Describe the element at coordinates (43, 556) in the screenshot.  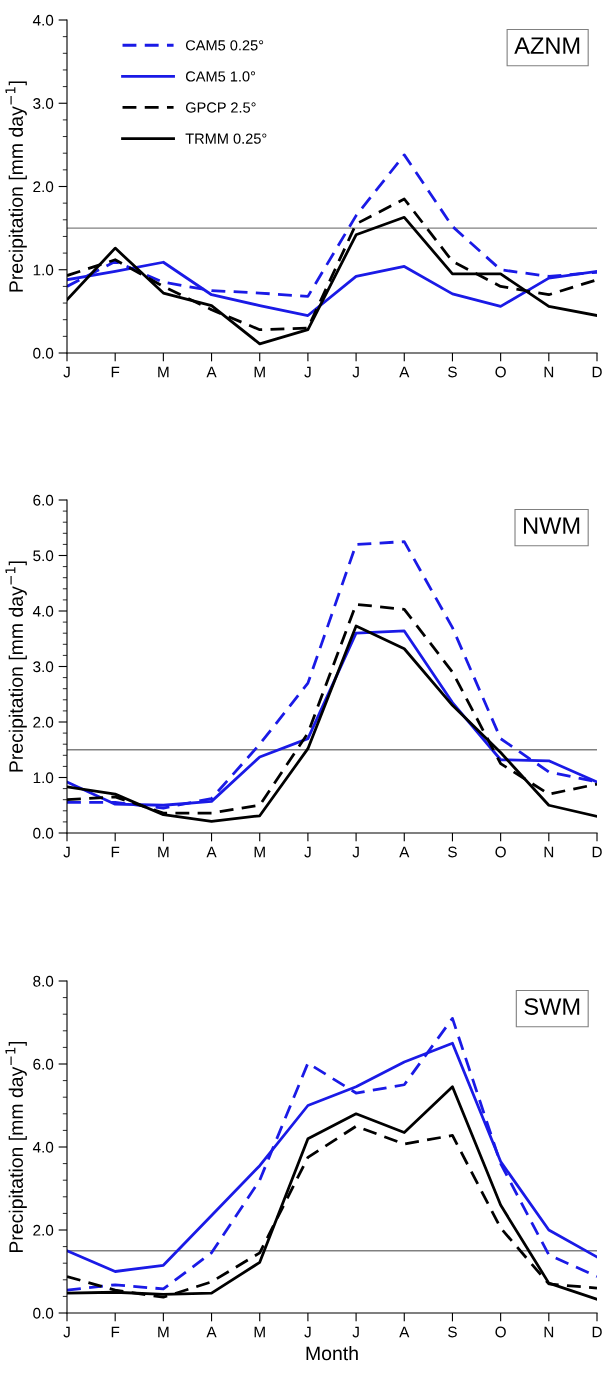
I see `y-tick-label: 5.0` at that location.